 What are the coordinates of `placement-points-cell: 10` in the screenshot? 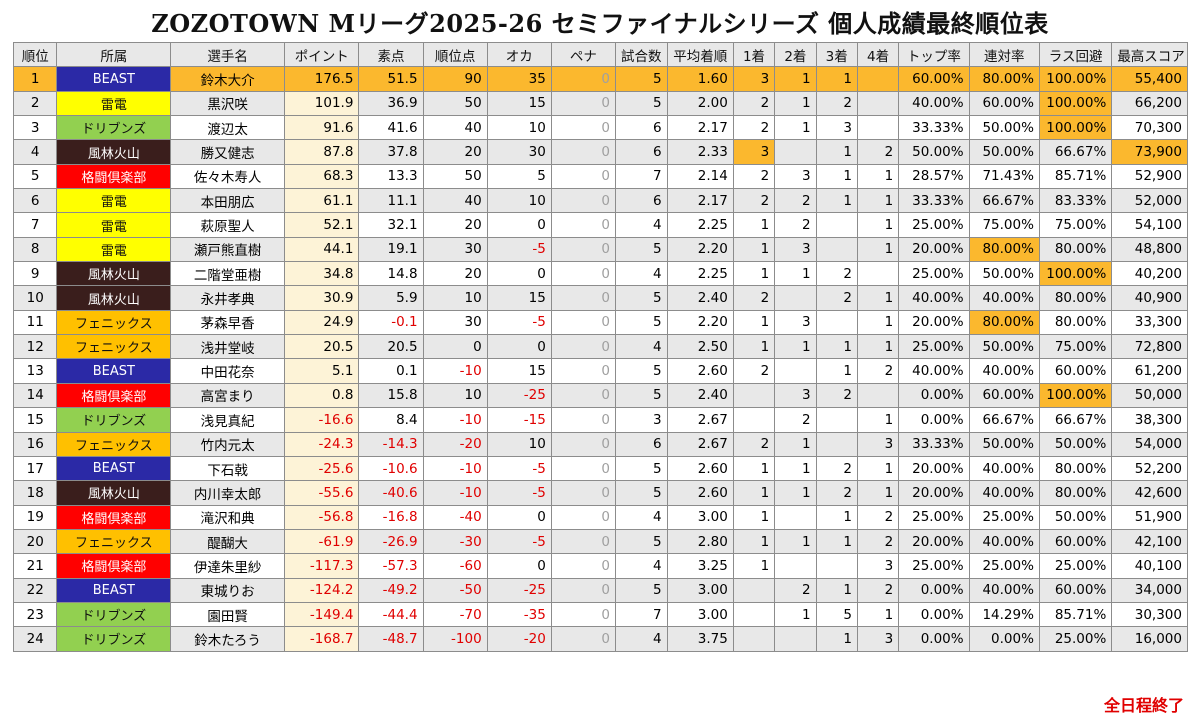 It's located at (455, 298).